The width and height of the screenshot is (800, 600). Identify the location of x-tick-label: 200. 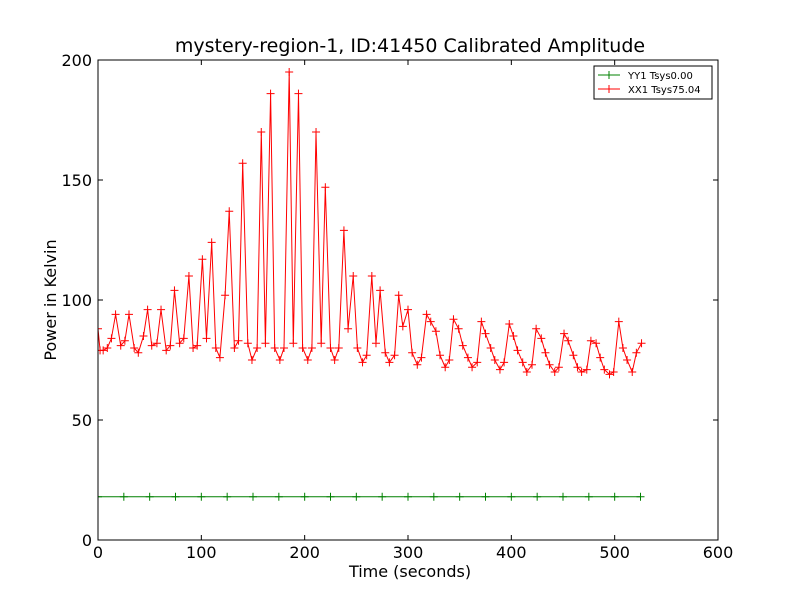
(304, 552).